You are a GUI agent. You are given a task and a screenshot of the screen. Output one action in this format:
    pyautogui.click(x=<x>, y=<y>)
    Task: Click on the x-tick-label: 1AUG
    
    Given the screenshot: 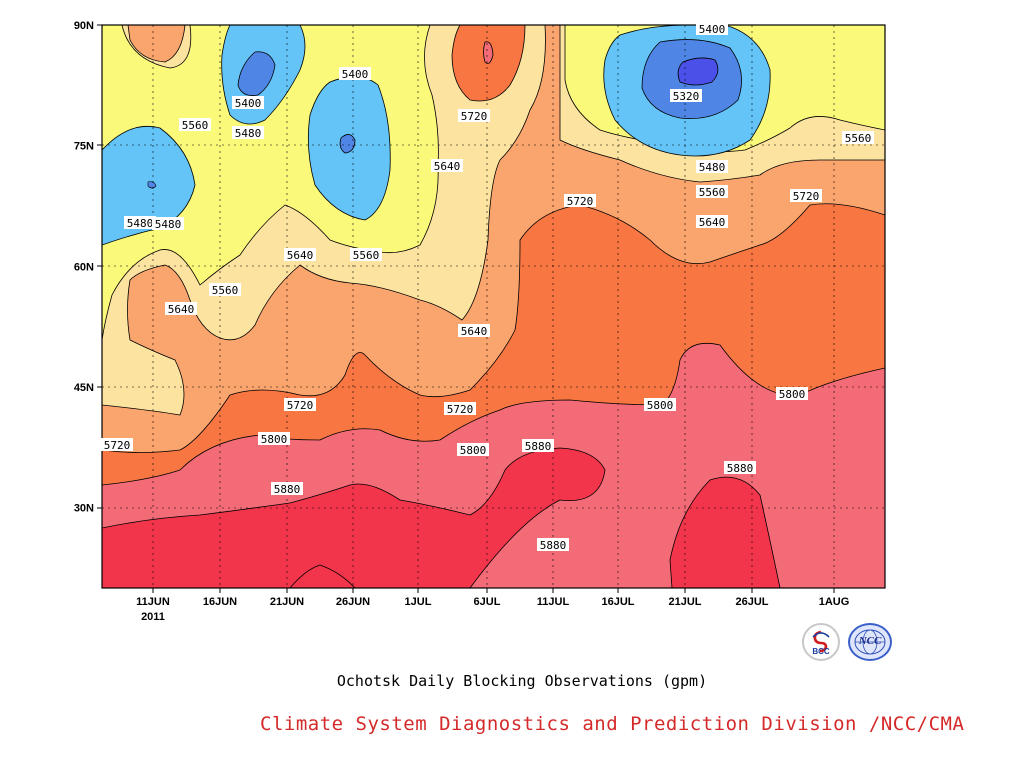 What is the action you would take?
    pyautogui.click(x=834, y=602)
    